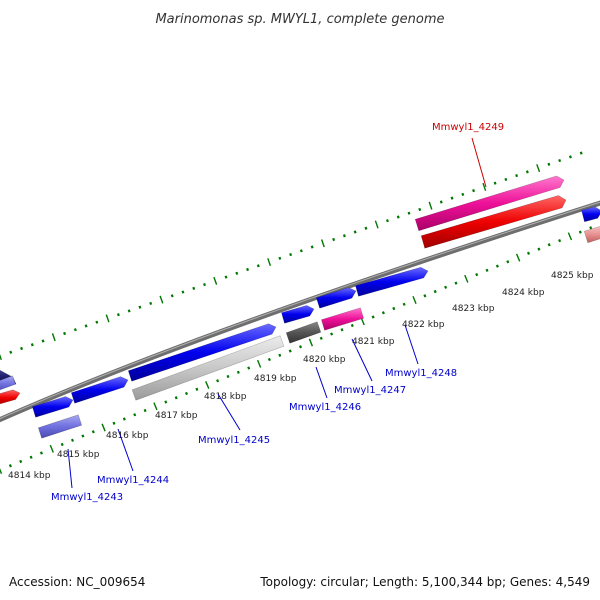  Describe the element at coordinates (78, 455) in the screenshot. I see `tick-label: 4815 kbp` at that location.